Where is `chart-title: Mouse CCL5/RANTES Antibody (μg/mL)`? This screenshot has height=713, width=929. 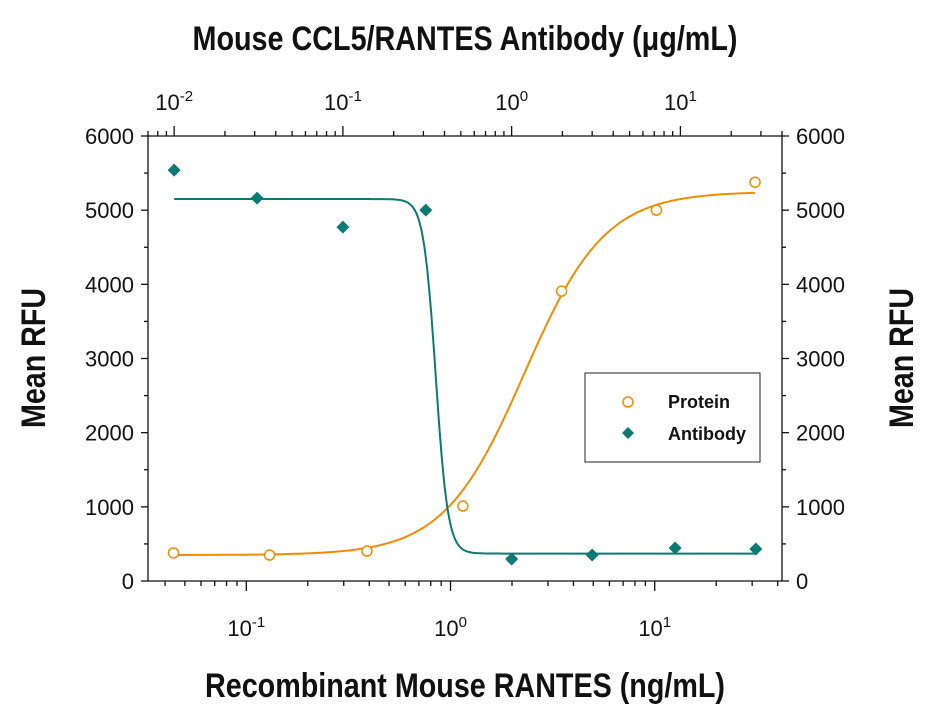
chart-title: Mouse CCL5/RANTES Antibody (μg/mL) is located at coordinates (465, 39).